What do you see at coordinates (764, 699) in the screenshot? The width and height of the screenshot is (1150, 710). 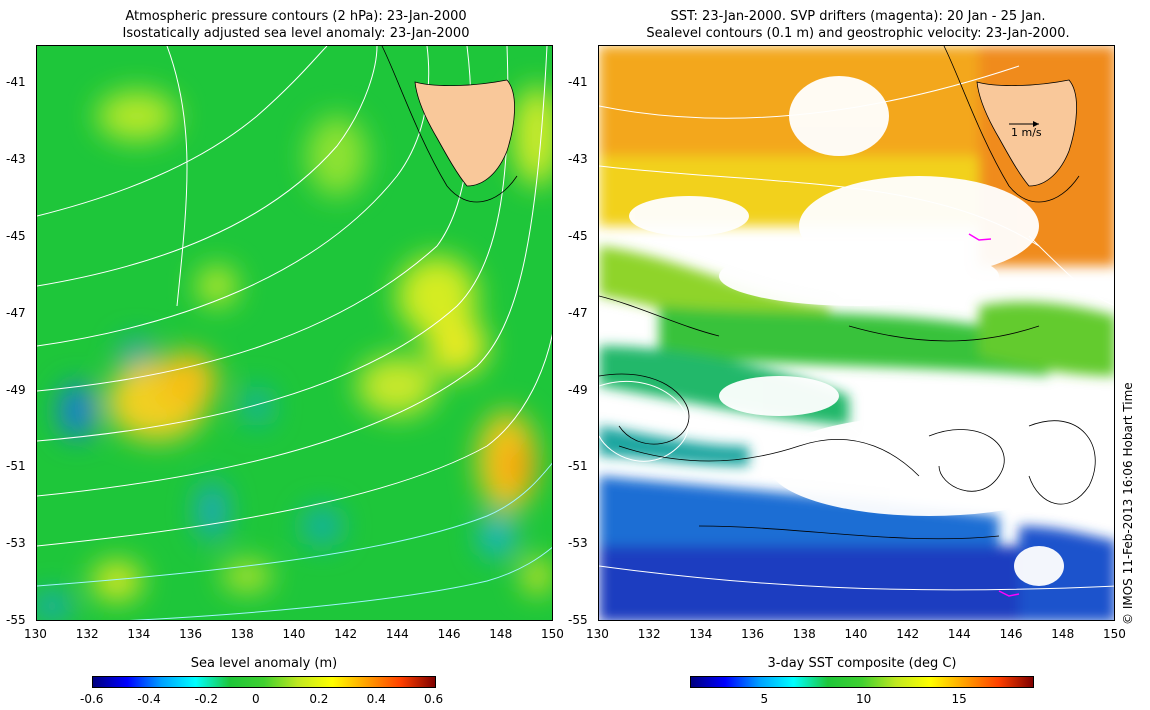 I see `right-colorbar-tick: 5` at bounding box center [764, 699].